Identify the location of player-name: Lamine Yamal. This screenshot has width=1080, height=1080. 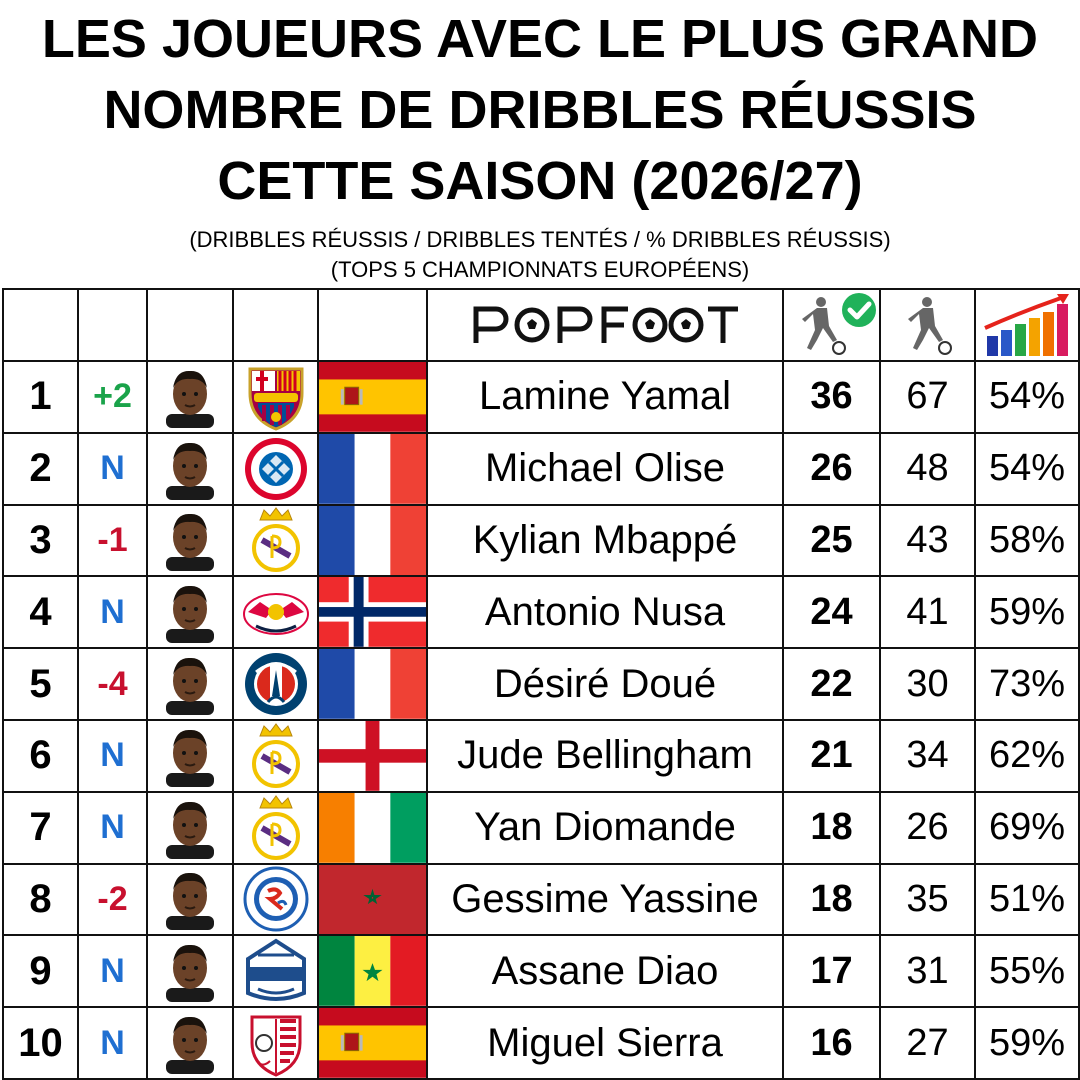
(605, 396).